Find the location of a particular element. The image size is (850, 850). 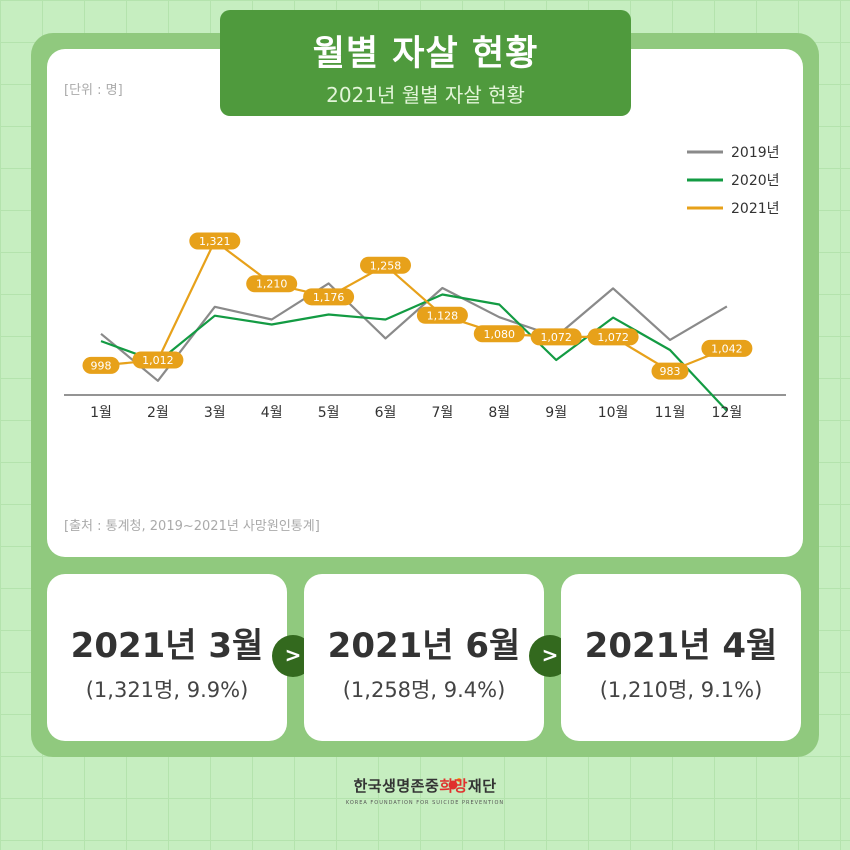

svg-text: 1,210 is located at coordinates (272, 284).